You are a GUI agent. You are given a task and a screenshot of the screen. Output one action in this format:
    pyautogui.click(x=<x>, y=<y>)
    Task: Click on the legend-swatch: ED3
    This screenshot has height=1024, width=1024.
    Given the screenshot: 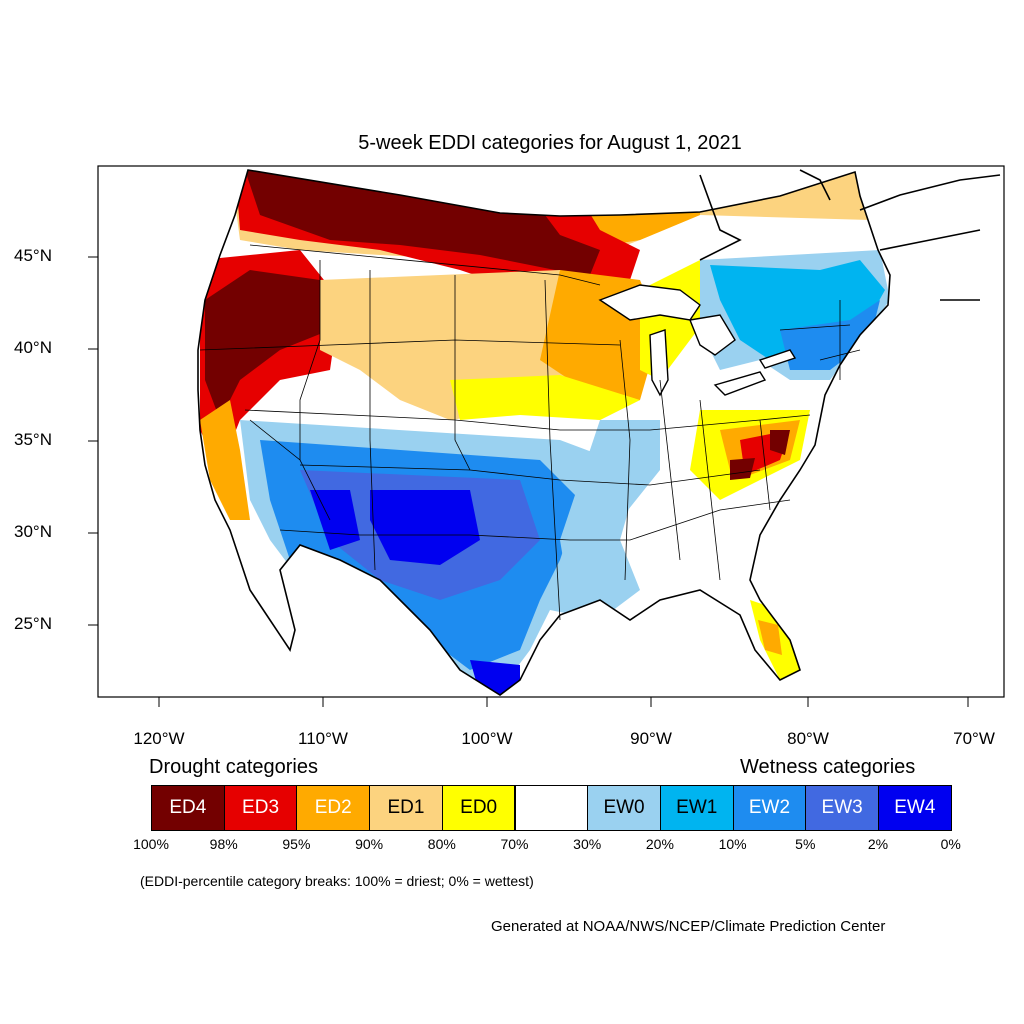 What is the action you would take?
    pyautogui.click(x=260, y=808)
    